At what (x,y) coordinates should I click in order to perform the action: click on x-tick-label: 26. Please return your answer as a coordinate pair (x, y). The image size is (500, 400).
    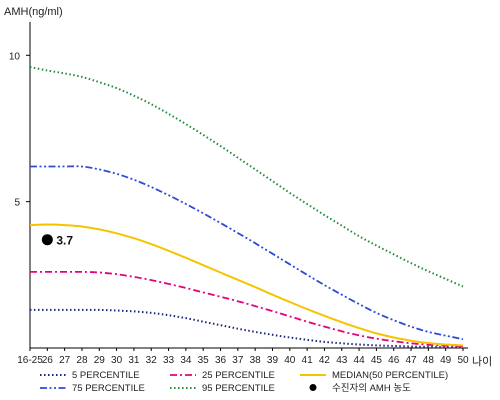
    Looking at the image, I should click on (48, 360).